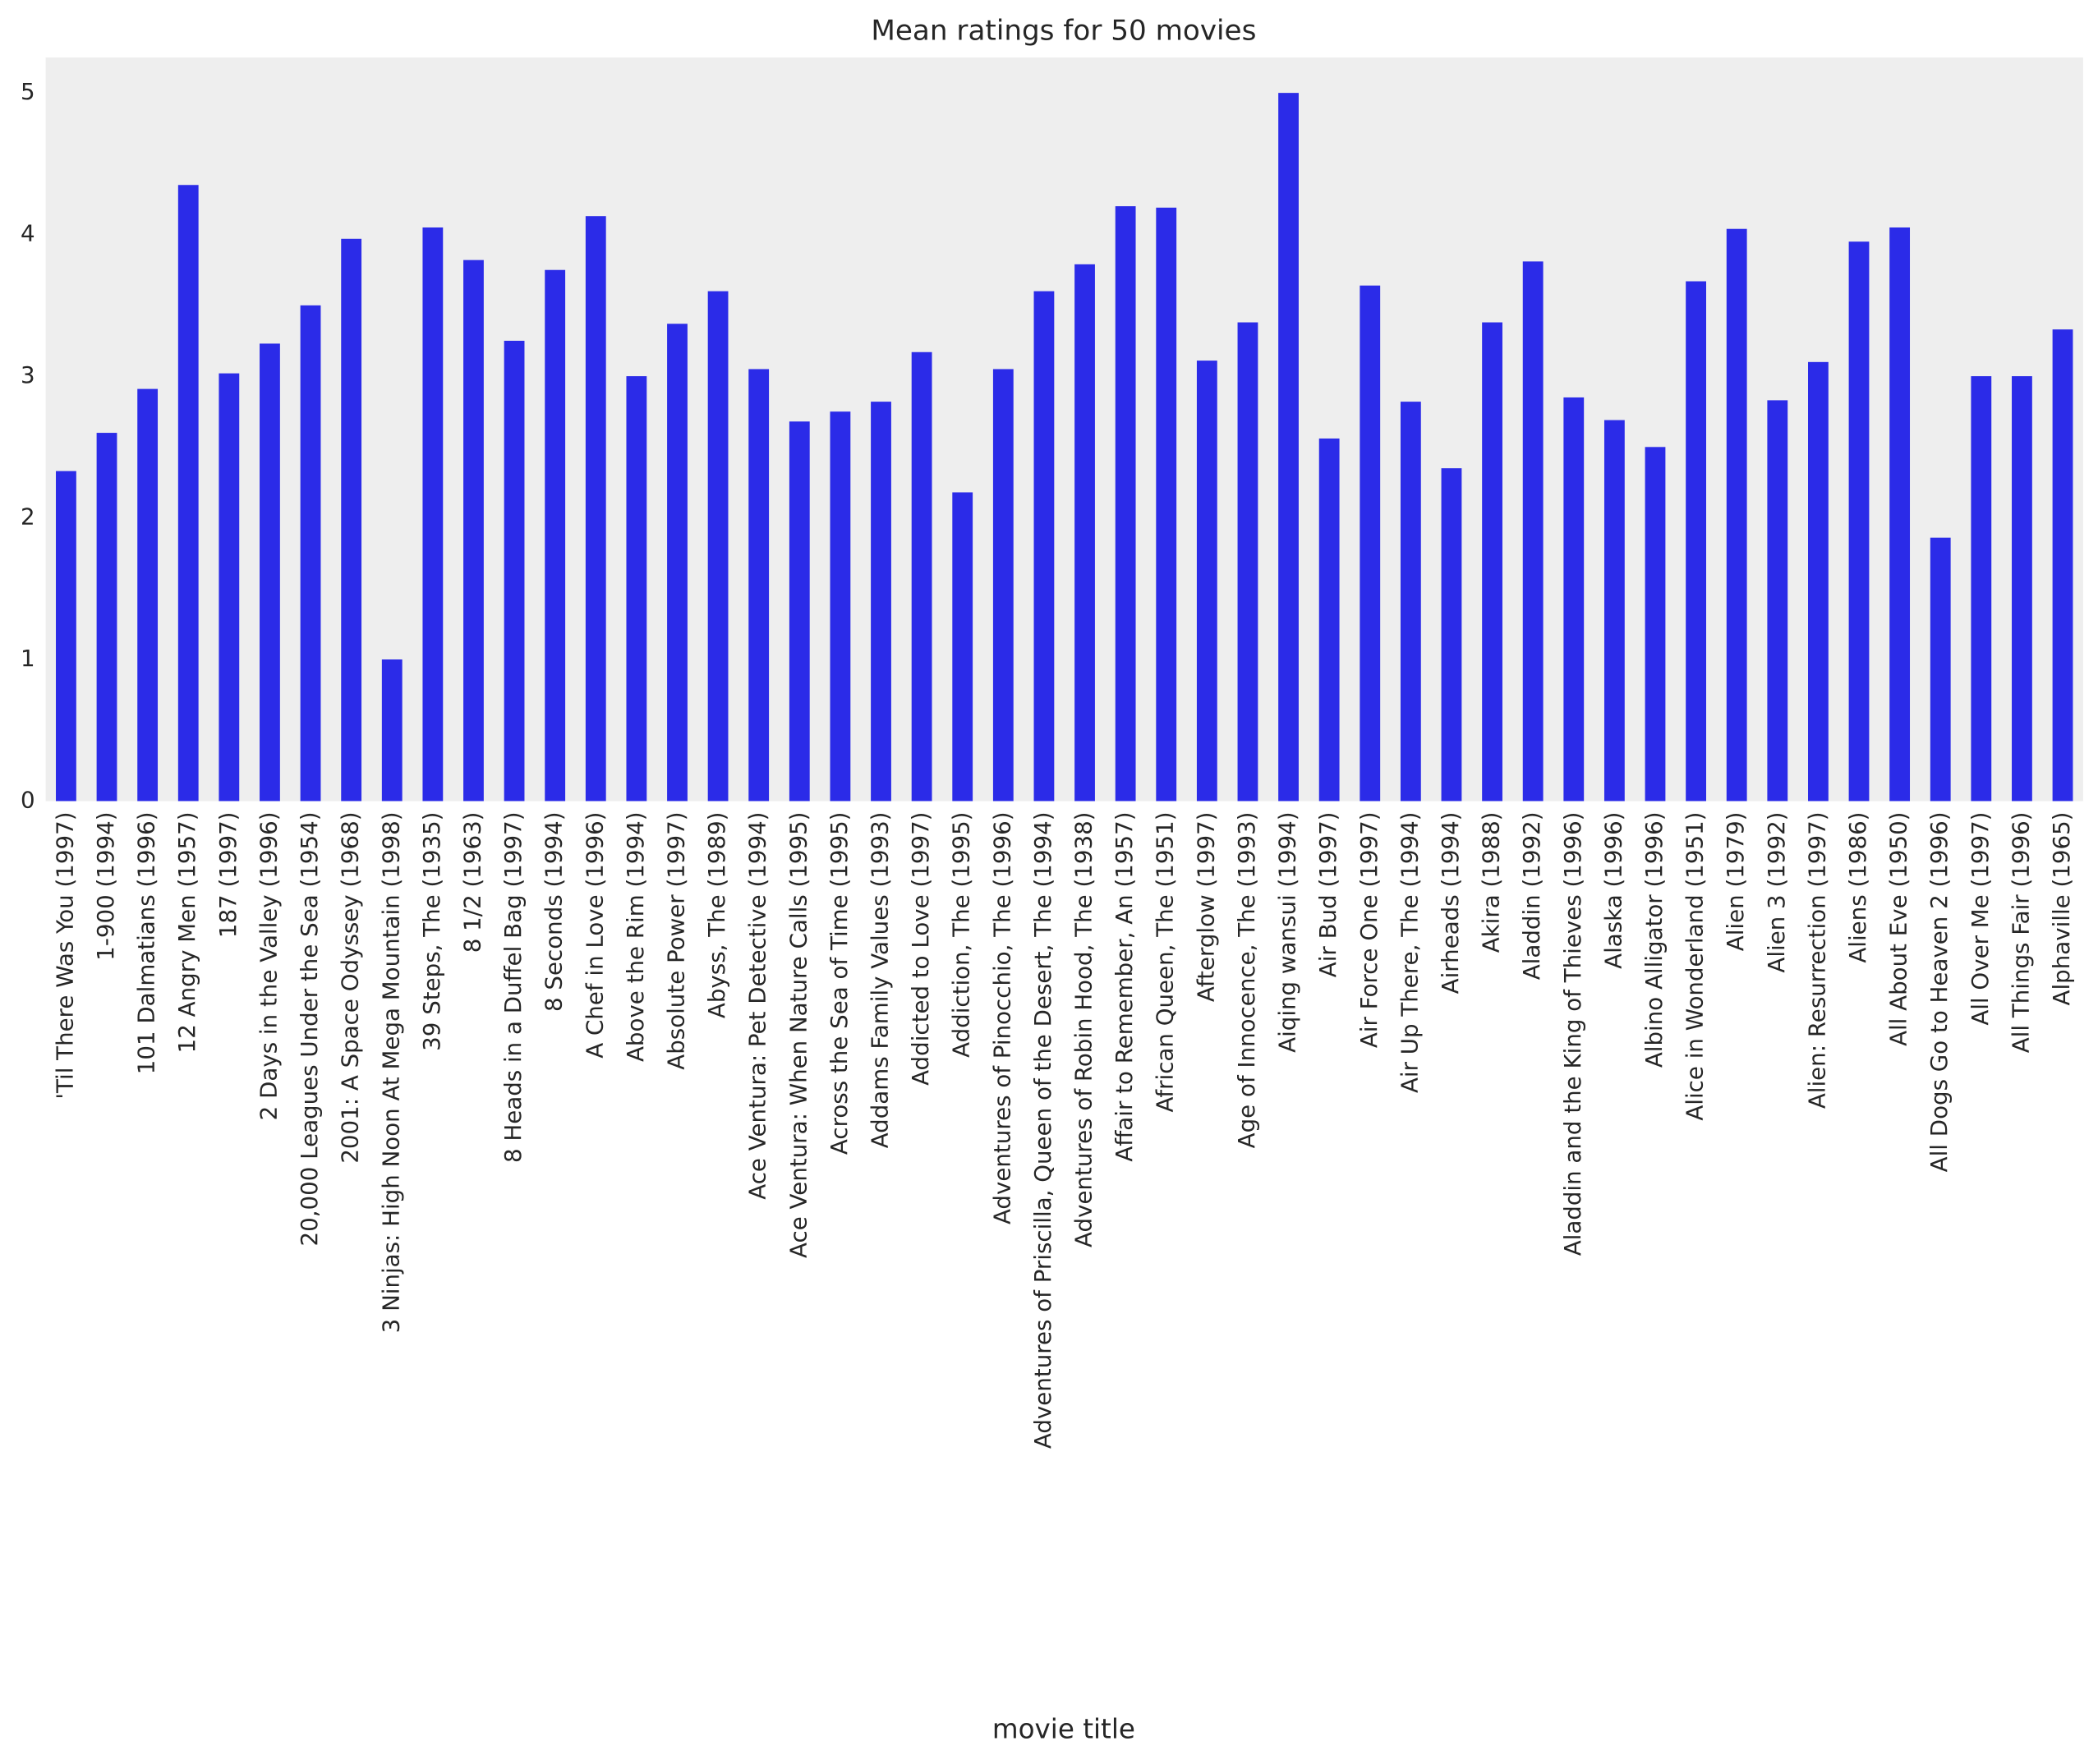 The width and height of the screenshot is (2098, 1764). Describe the element at coordinates (309, 1029) in the screenshot. I see `x-tick-label: 20,000 Leagues Under the Sea (1954)` at that location.